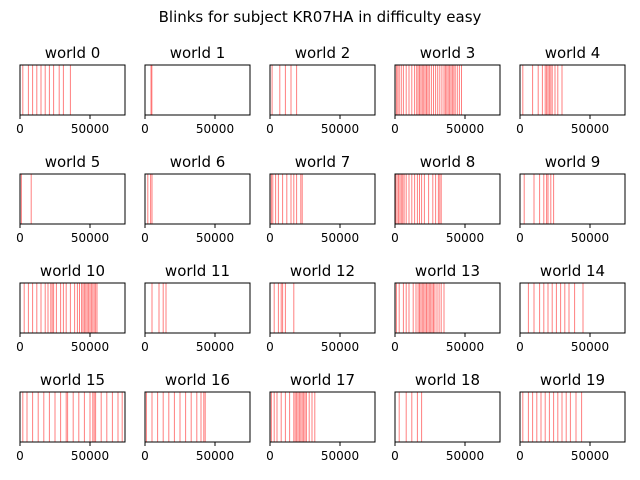 The width and height of the screenshot is (640, 480). I want to click on panel-world-5: world 5 0 50000, so click(71, 199).